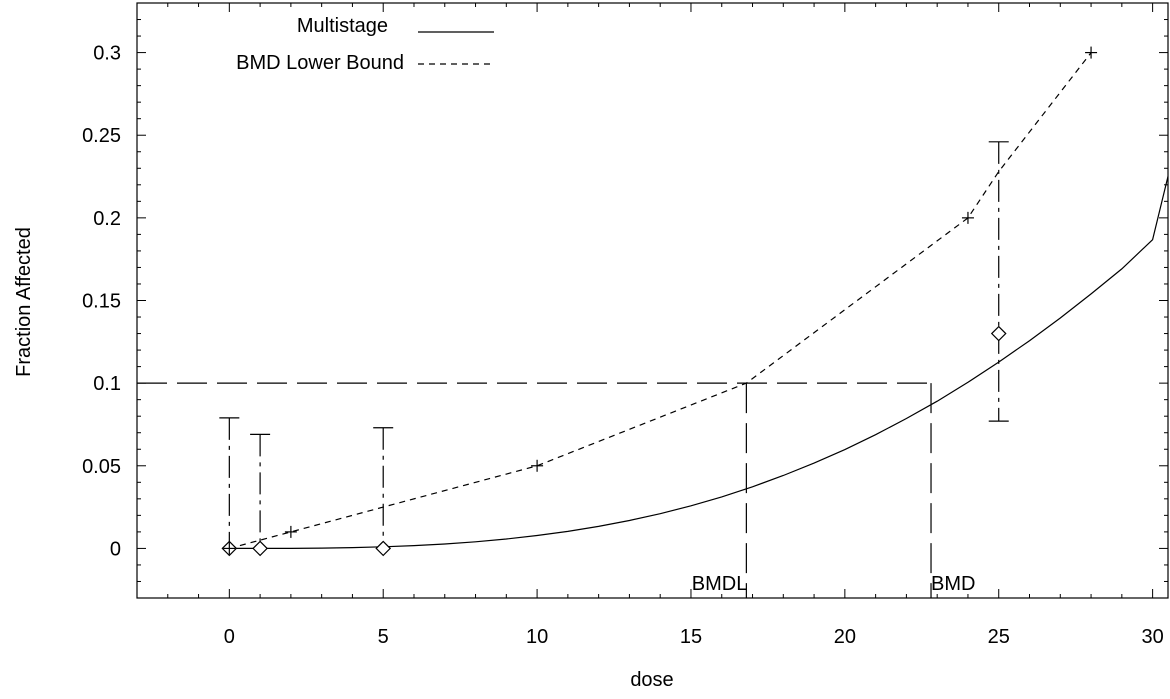 The width and height of the screenshot is (1170, 699). Describe the element at coordinates (845, 637) in the screenshot. I see `x-tick-label: 20` at that location.